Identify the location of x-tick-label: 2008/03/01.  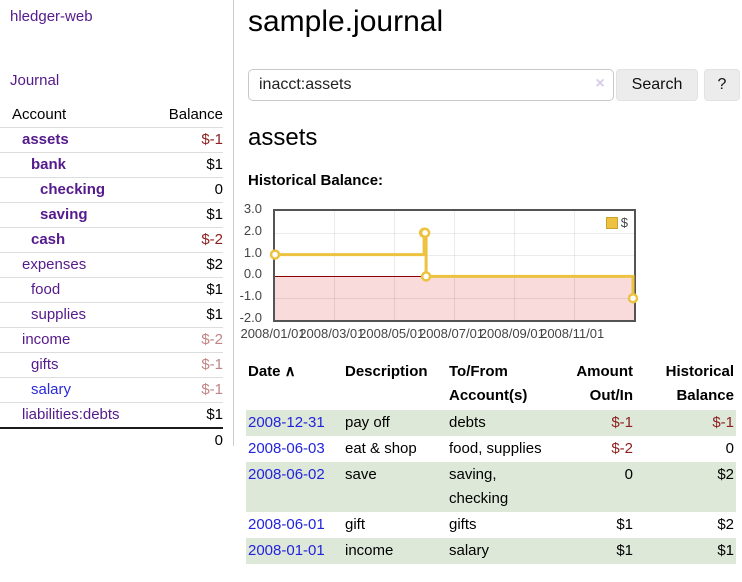
(332, 333).